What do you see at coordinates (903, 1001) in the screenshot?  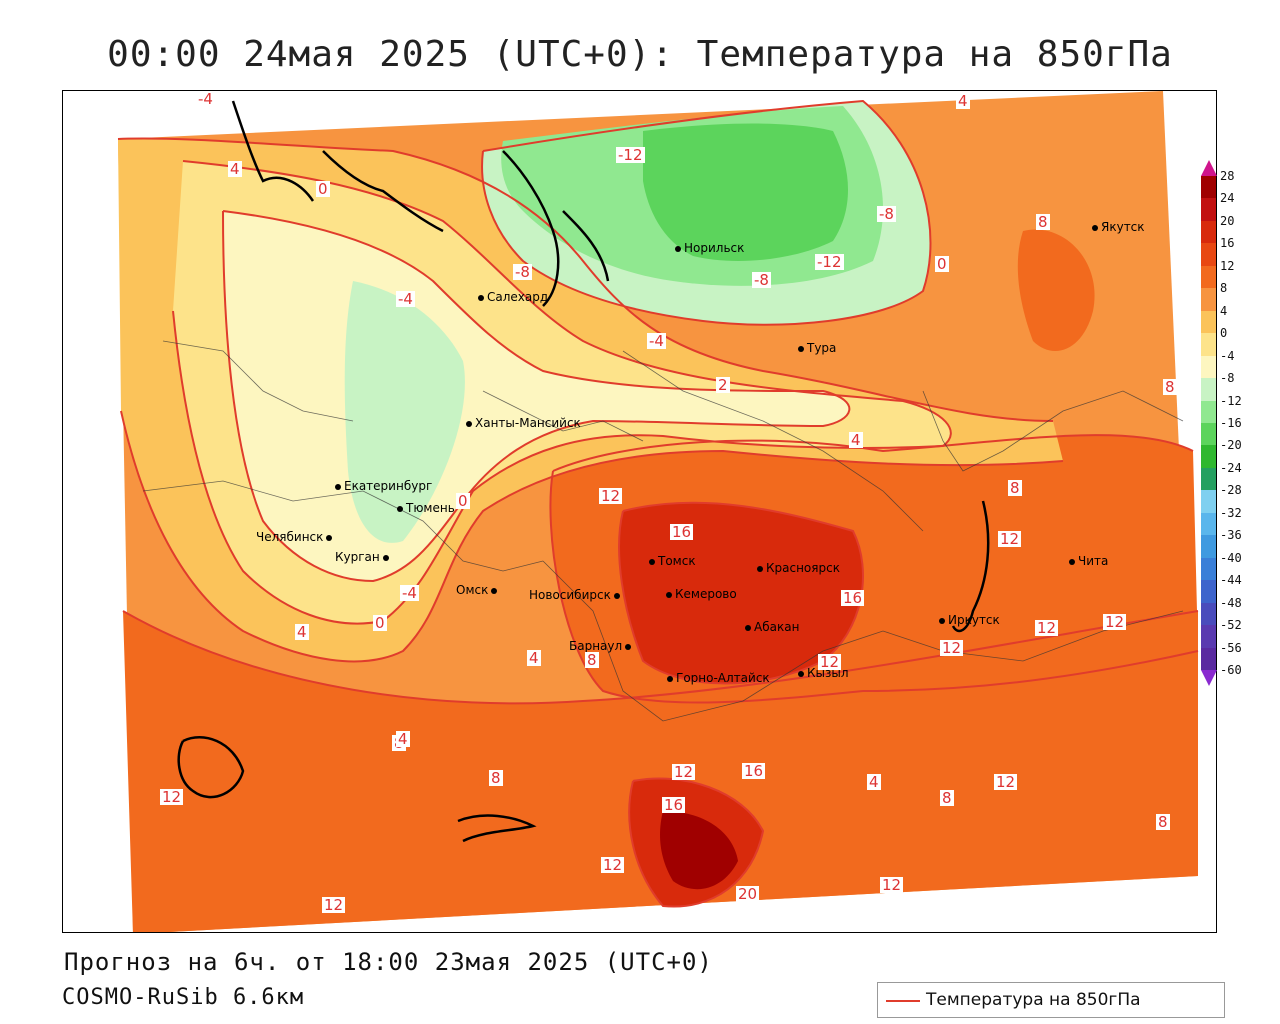 I see `legend-line-swatch` at bounding box center [903, 1001].